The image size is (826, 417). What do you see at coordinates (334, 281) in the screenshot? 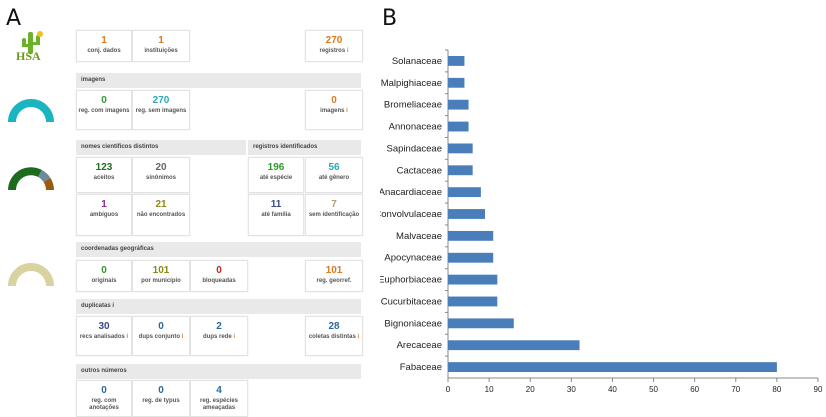
I see `stat-label: reg. georref.` at bounding box center [334, 281].